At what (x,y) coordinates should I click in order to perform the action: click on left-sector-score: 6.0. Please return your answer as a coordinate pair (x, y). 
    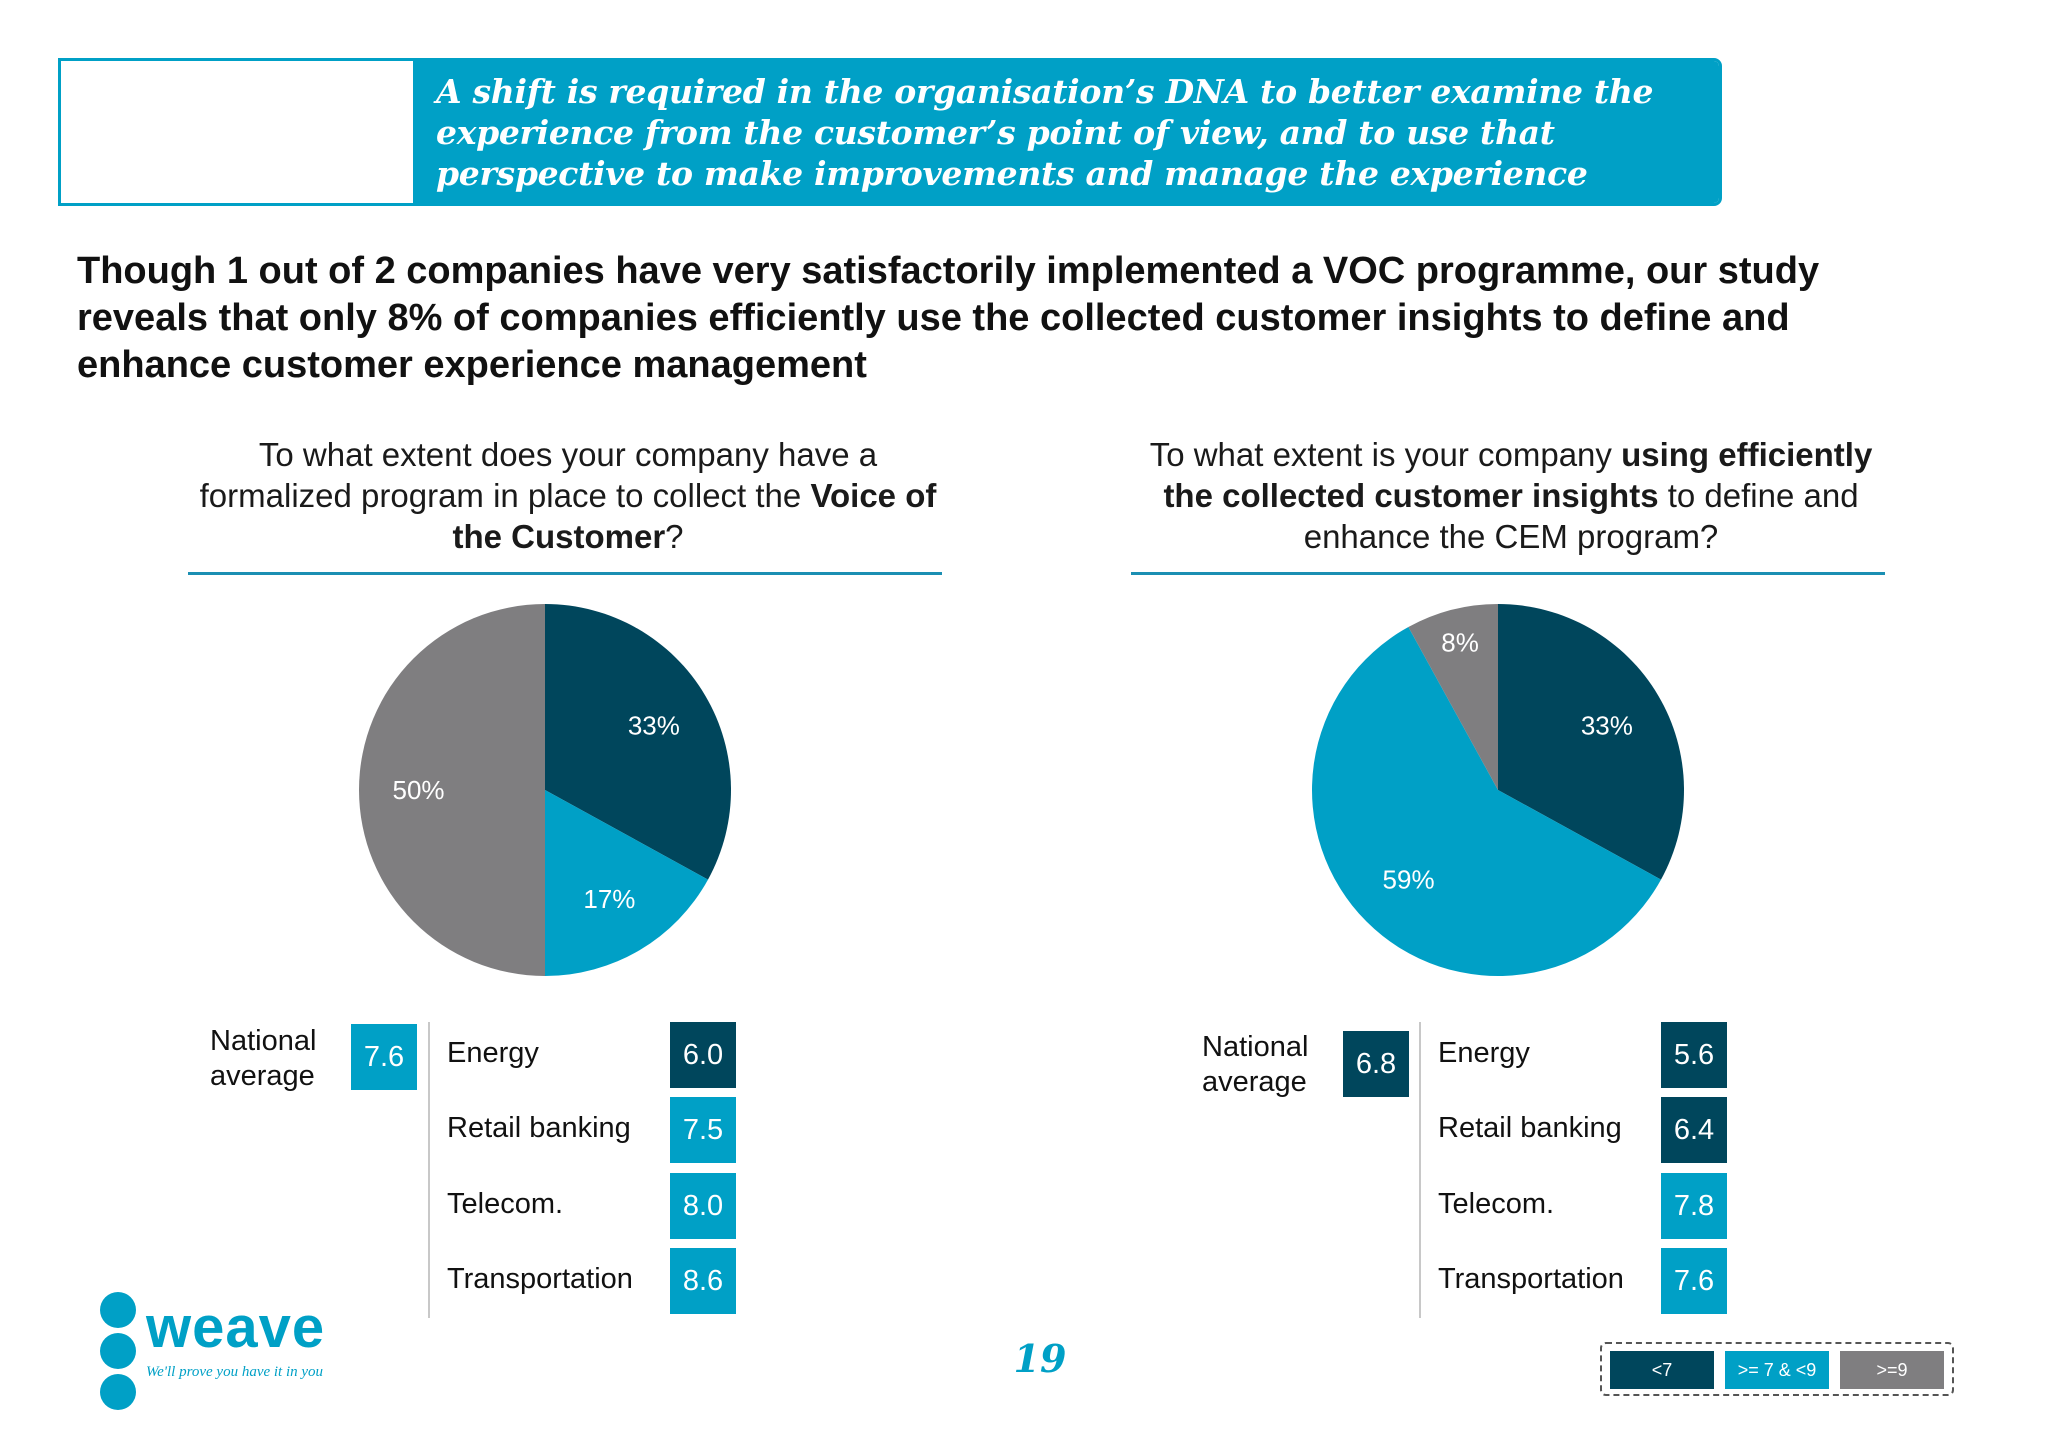
    Looking at the image, I should click on (703, 1055).